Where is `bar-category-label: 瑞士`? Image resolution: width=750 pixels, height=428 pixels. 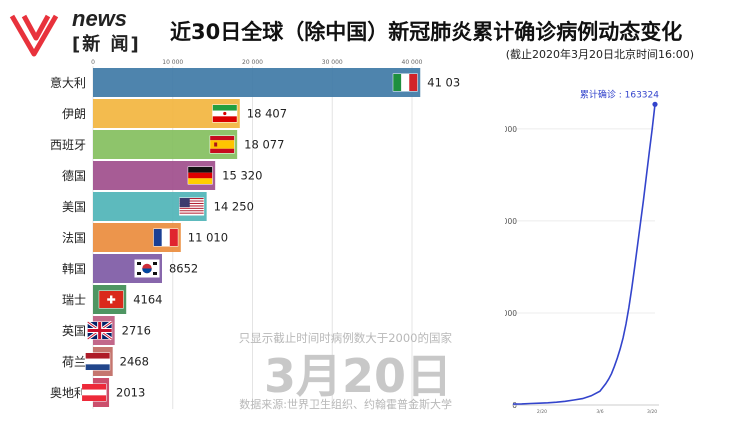
bar-category-label: 瑞士 is located at coordinates (74, 300).